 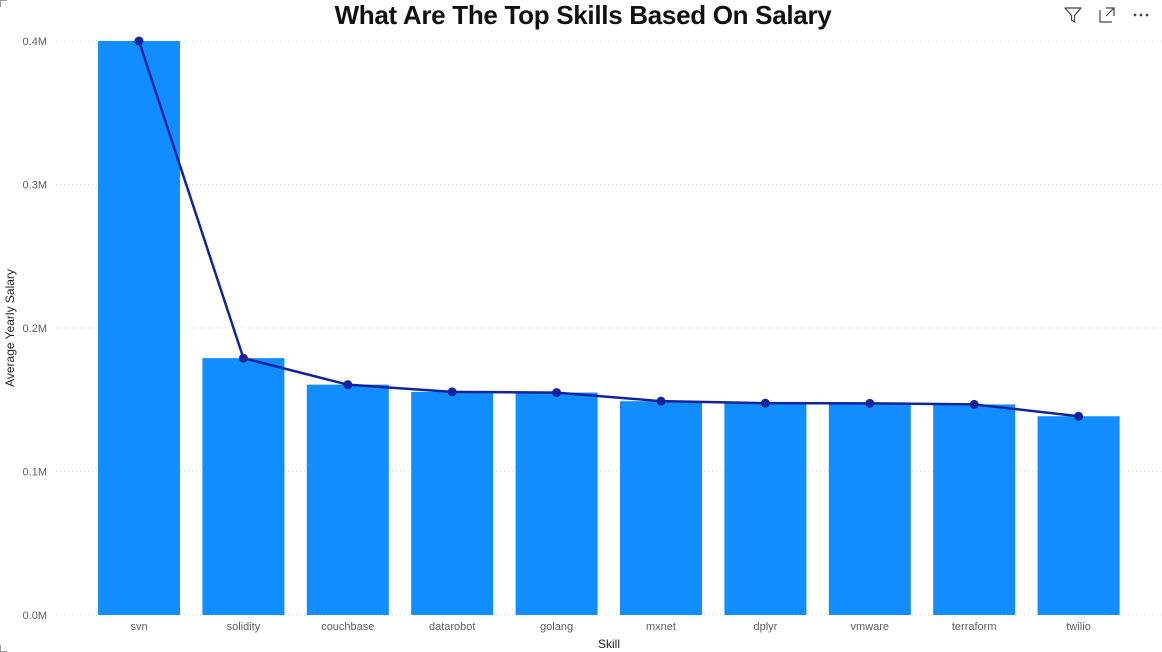 I want to click on y-tick-label: 0.1M, so click(x=35, y=473).